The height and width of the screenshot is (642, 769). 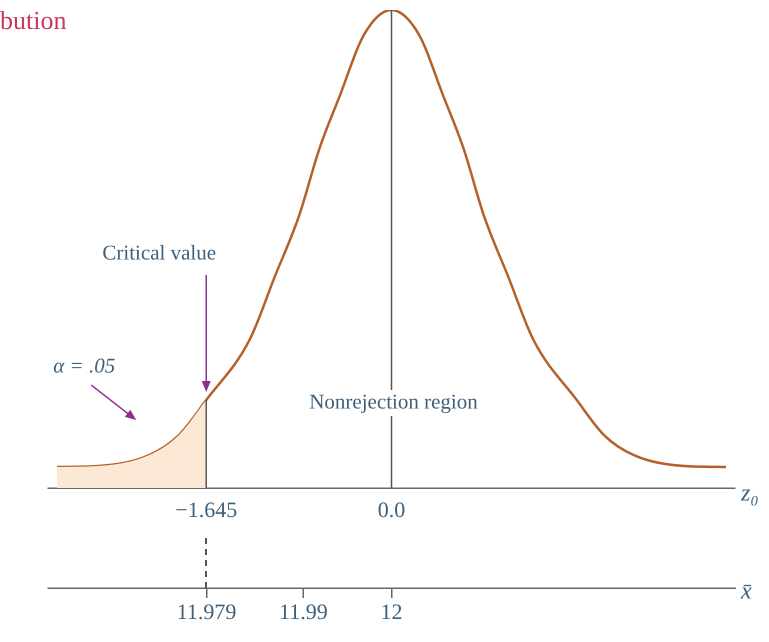 What do you see at coordinates (206, 611) in the screenshot?
I see `x2-tick-label: 11.979` at bounding box center [206, 611].